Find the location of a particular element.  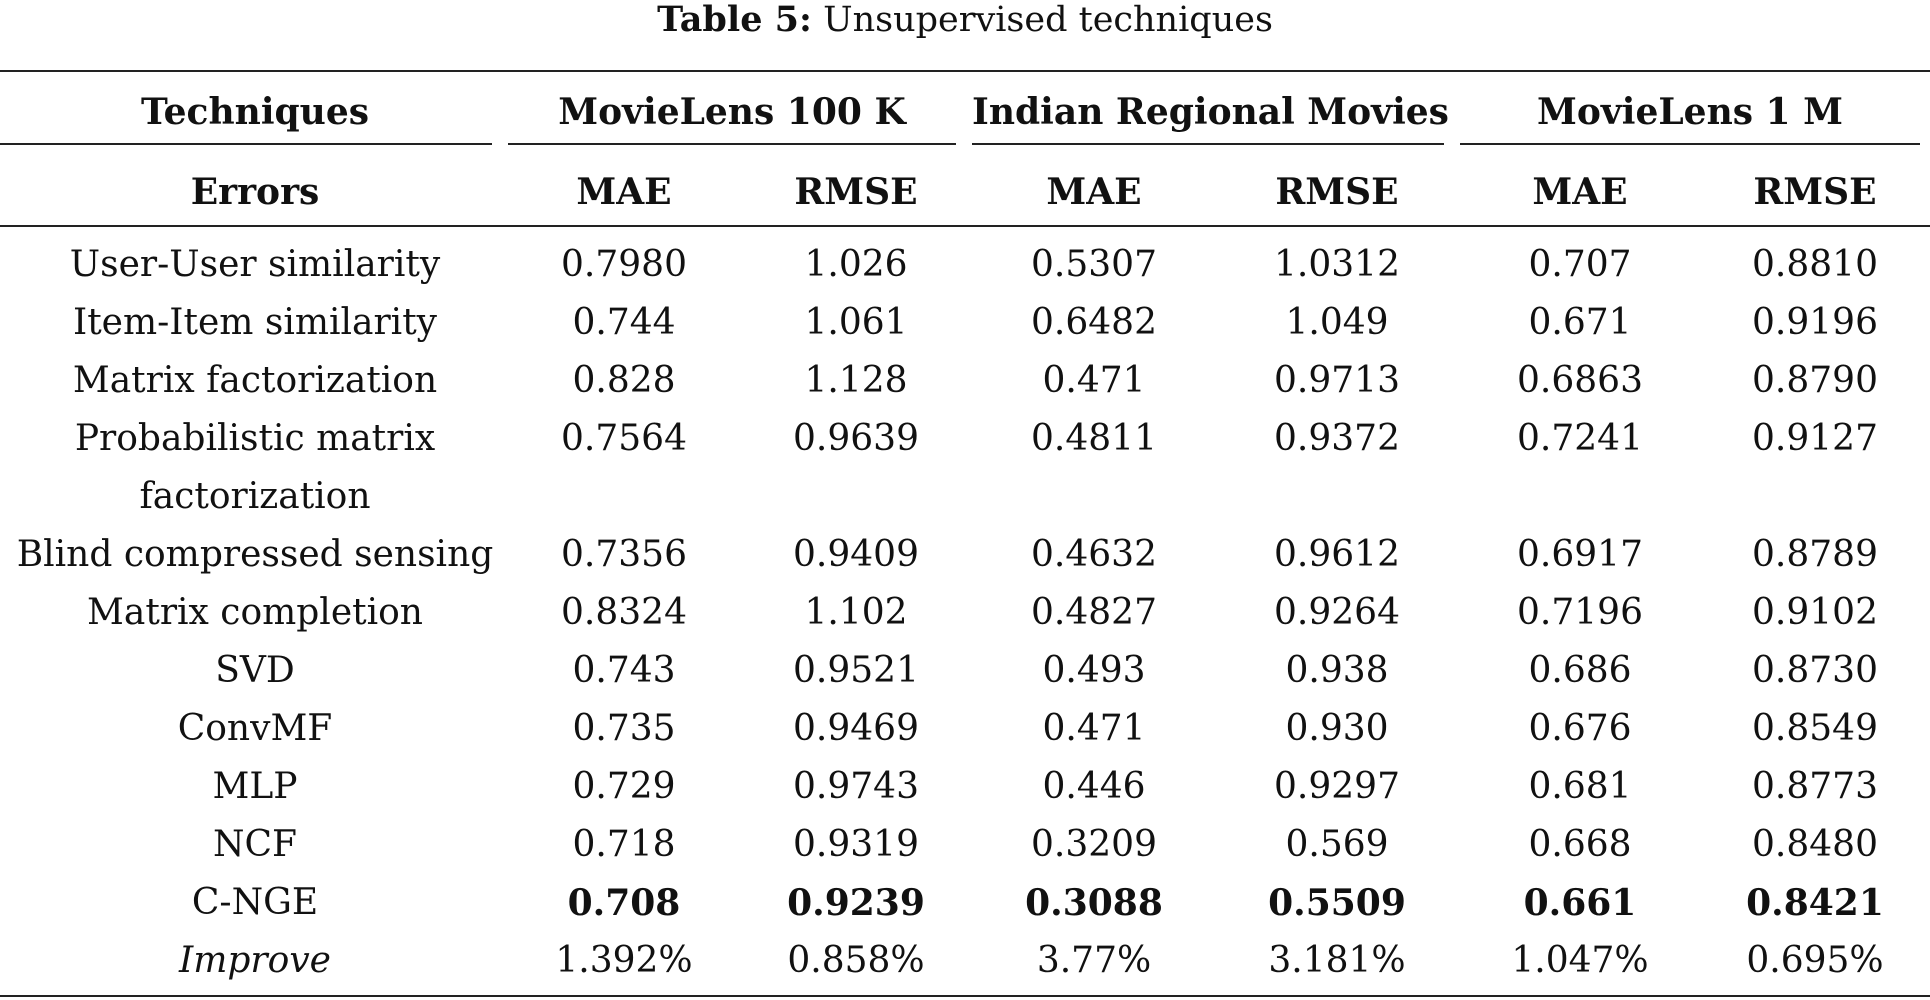

header-group-movielens-1m: MovieLens 1 M is located at coordinates (1690, 112).